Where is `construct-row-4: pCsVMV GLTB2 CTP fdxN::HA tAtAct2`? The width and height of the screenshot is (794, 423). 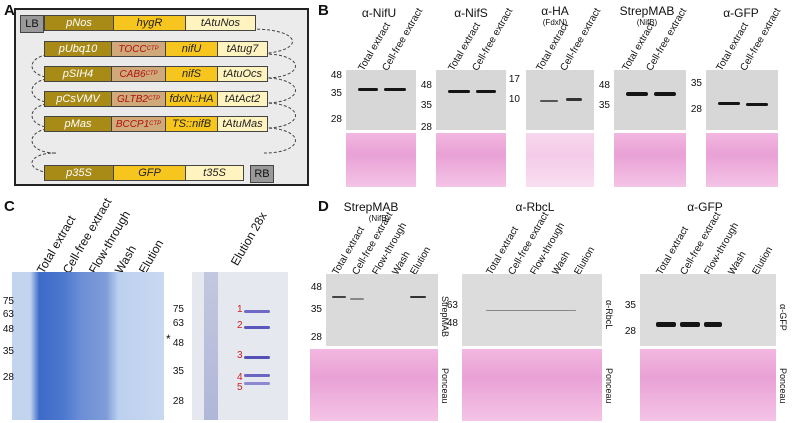 construct-row-4: pCsVMV GLTB2 CTP fdxN::HA tAtAct2 is located at coordinates (156, 99).